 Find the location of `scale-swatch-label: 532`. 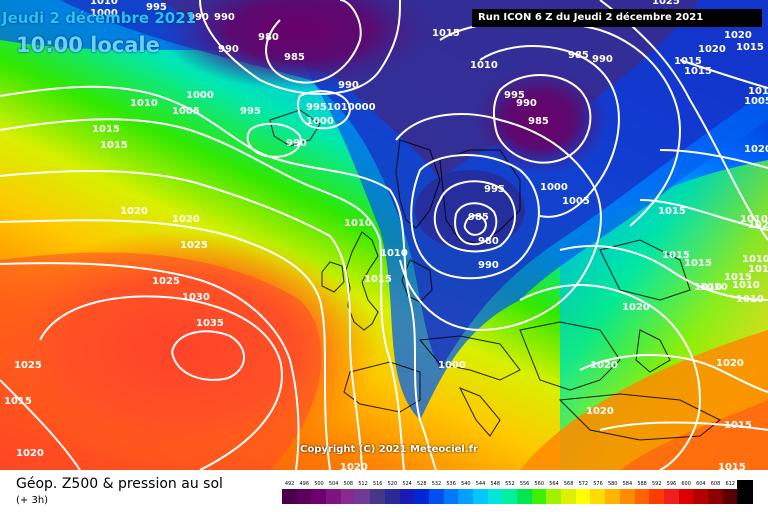

scale-swatch-label: 532 is located at coordinates (436, 484).